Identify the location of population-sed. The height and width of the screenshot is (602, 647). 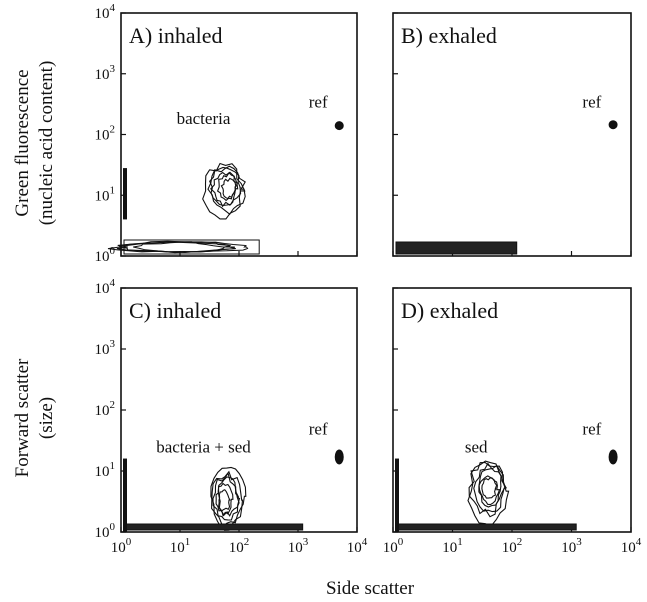
(488, 493).